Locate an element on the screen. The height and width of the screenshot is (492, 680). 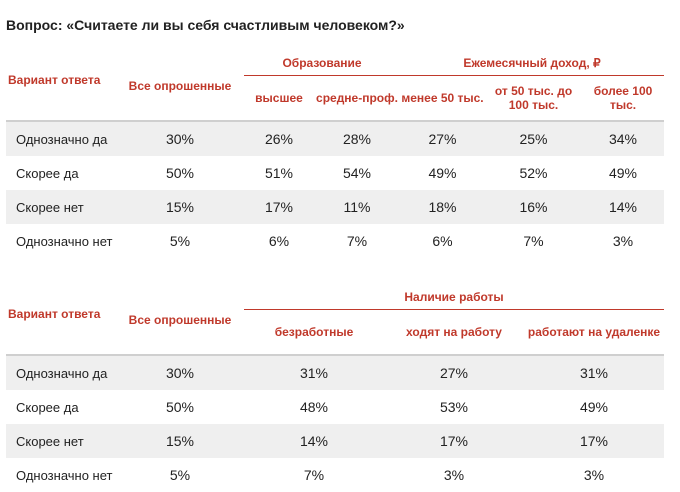
cell-value: 48% is located at coordinates (314, 407).